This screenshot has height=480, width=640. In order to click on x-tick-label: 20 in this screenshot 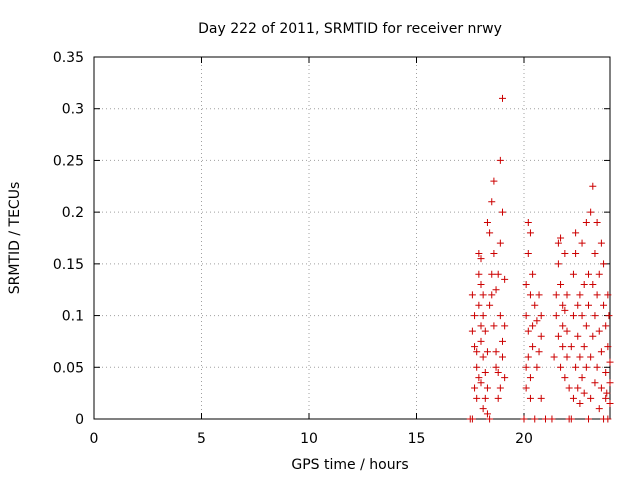, I will do `click(524, 439)`.